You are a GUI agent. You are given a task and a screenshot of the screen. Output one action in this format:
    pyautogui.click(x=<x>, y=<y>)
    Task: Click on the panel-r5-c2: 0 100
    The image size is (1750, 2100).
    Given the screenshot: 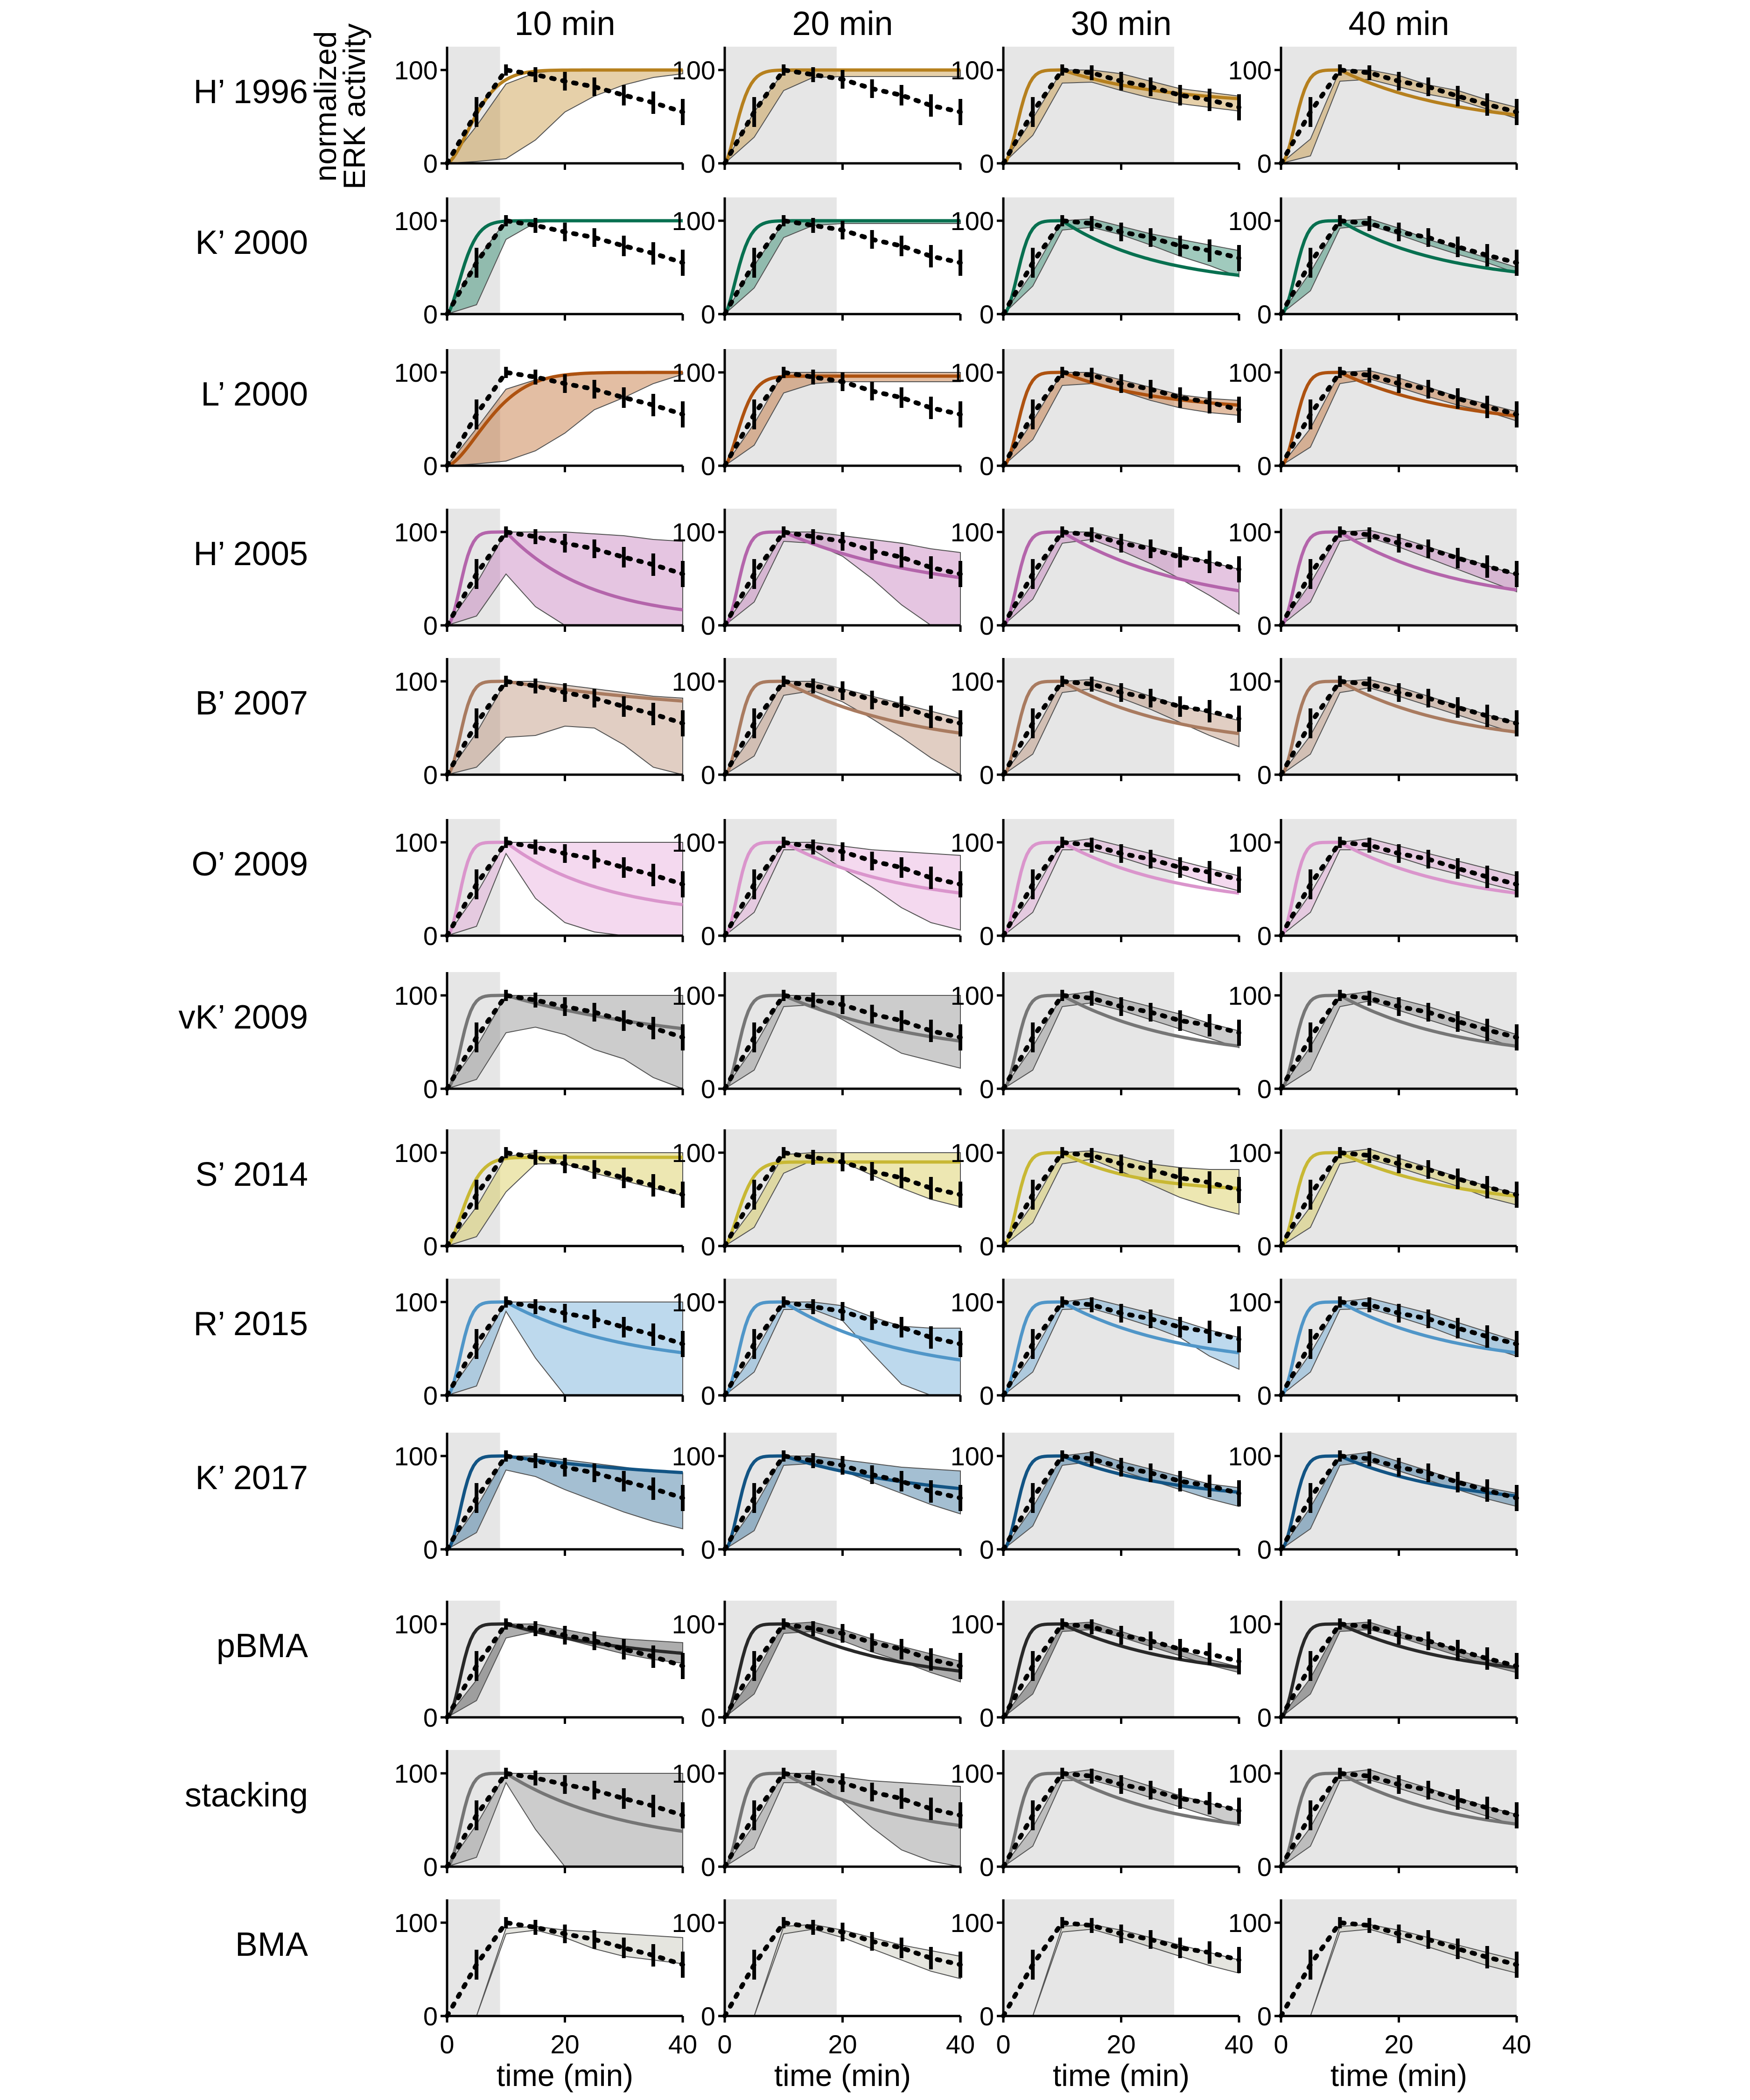 What is the action you would take?
    pyautogui.click(x=817, y=724)
    